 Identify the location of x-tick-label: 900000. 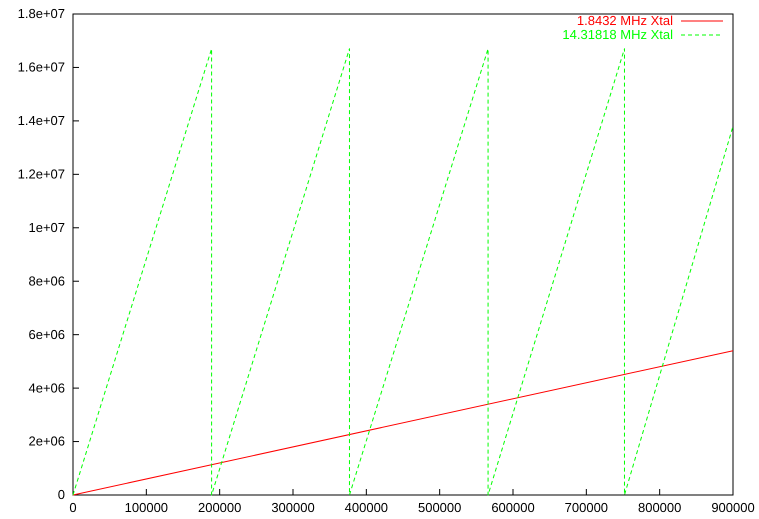
(733, 508).